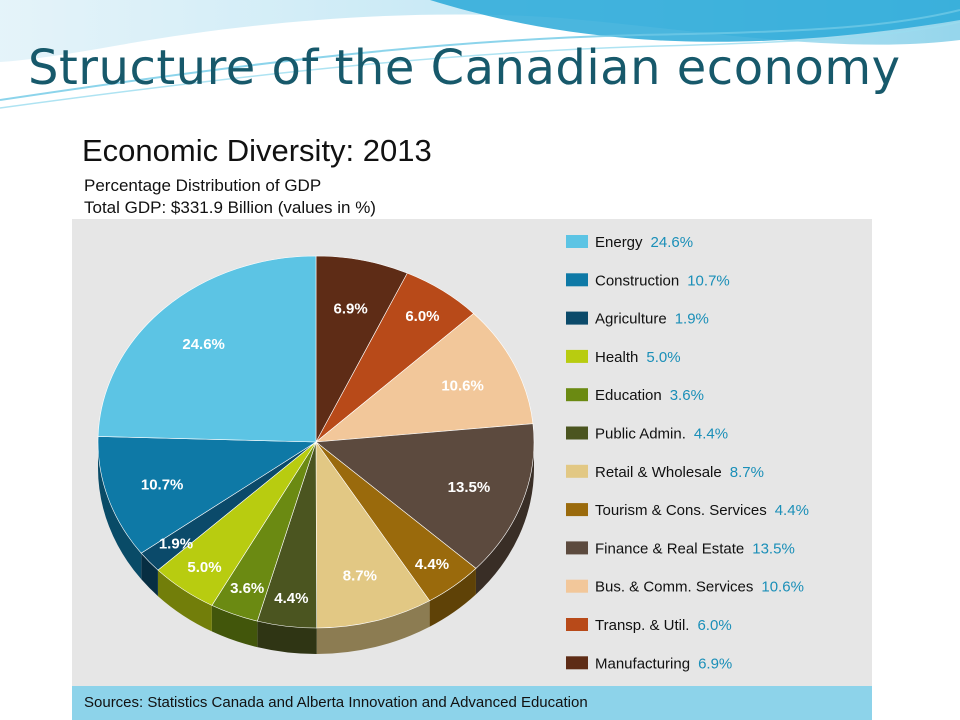 This screenshot has height=720, width=960. I want to click on pie-side-agriculture, so click(149, 575).